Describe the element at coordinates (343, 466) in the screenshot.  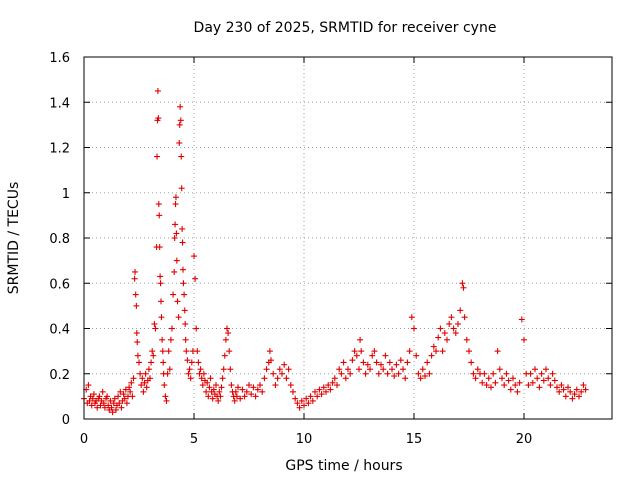
I see `x-axis-title: GPS time / hours` at that location.